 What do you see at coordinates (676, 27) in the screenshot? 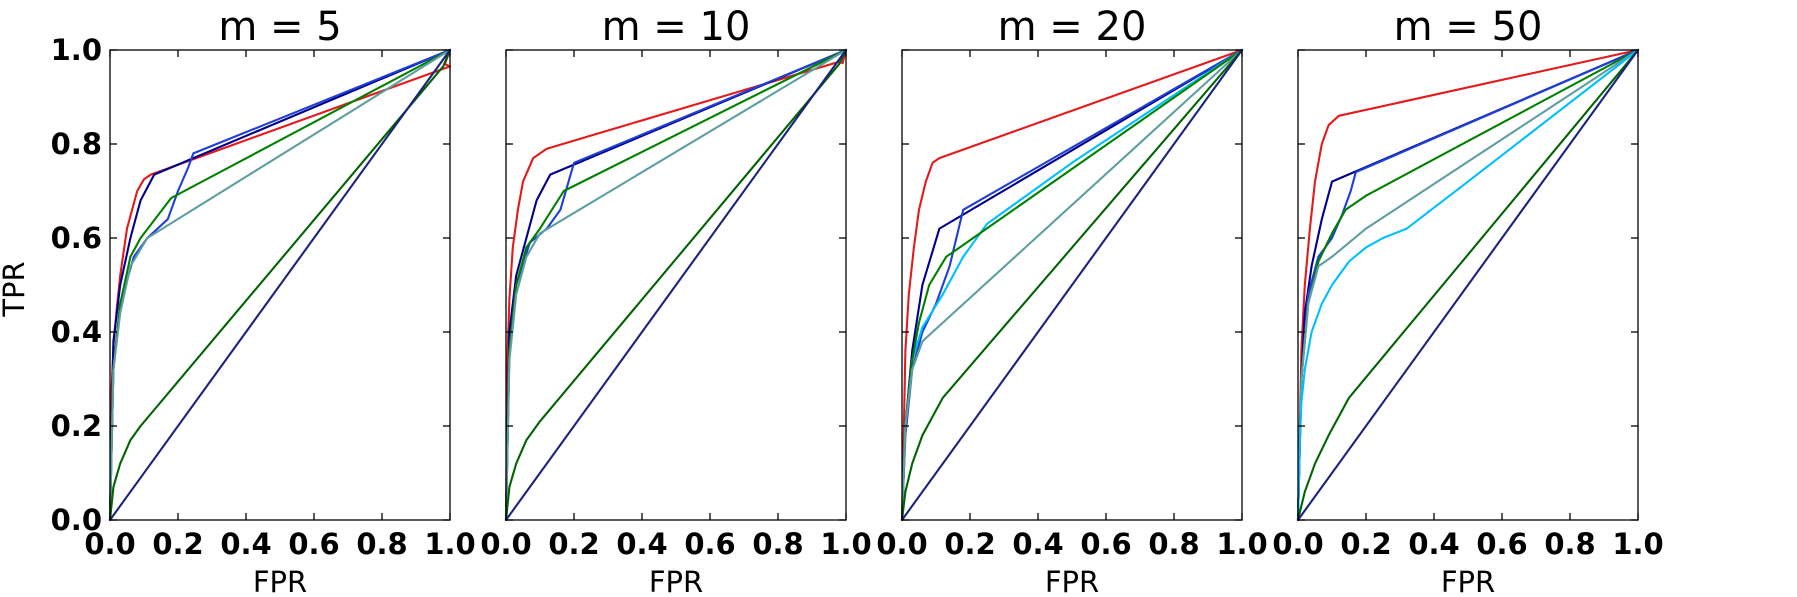
I see `subplot-title: m = 10` at bounding box center [676, 27].